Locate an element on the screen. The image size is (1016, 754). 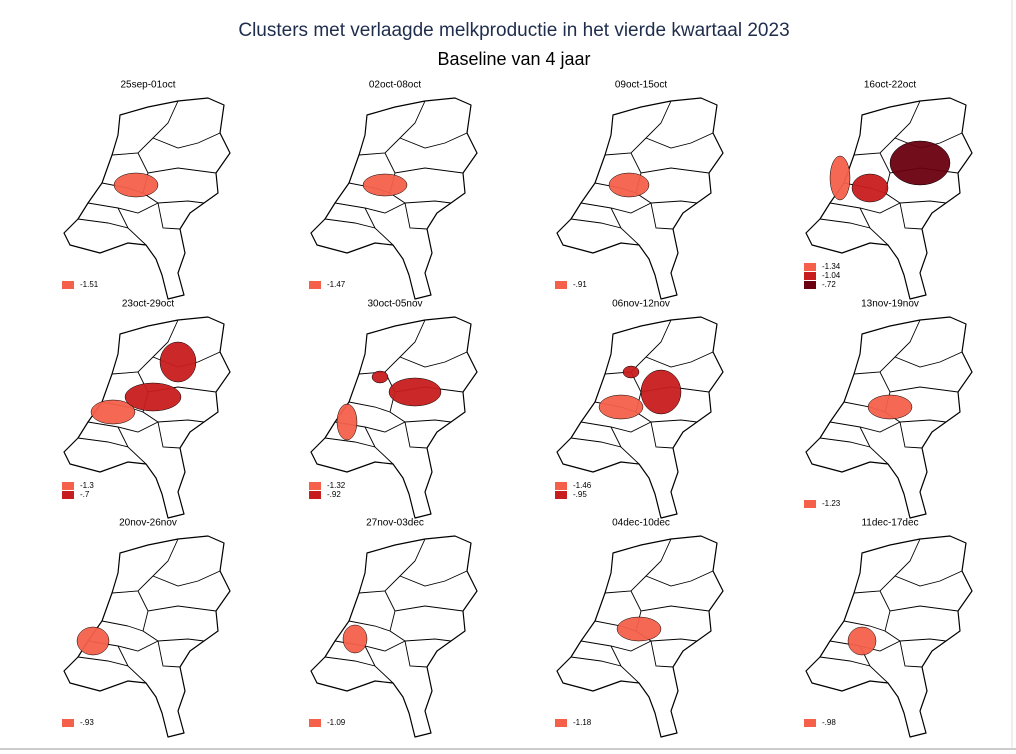
map-panel: 16oct-22oct -1.34-1.04-.72 is located at coordinates (888, 190).